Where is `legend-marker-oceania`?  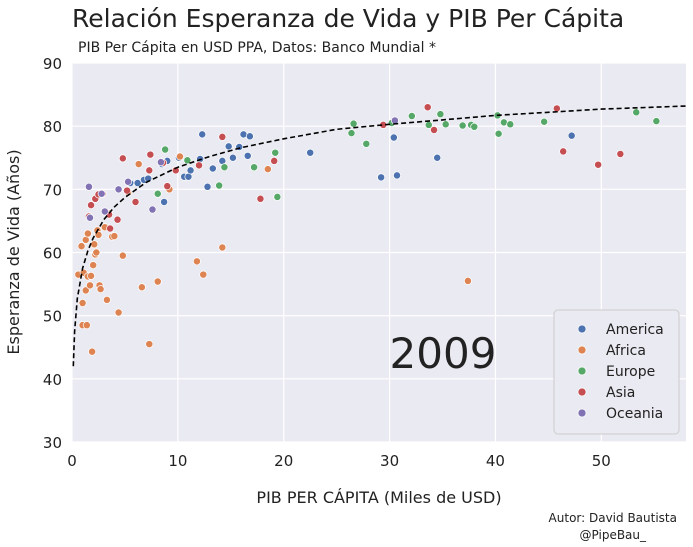 legend-marker-oceania is located at coordinates (582, 413).